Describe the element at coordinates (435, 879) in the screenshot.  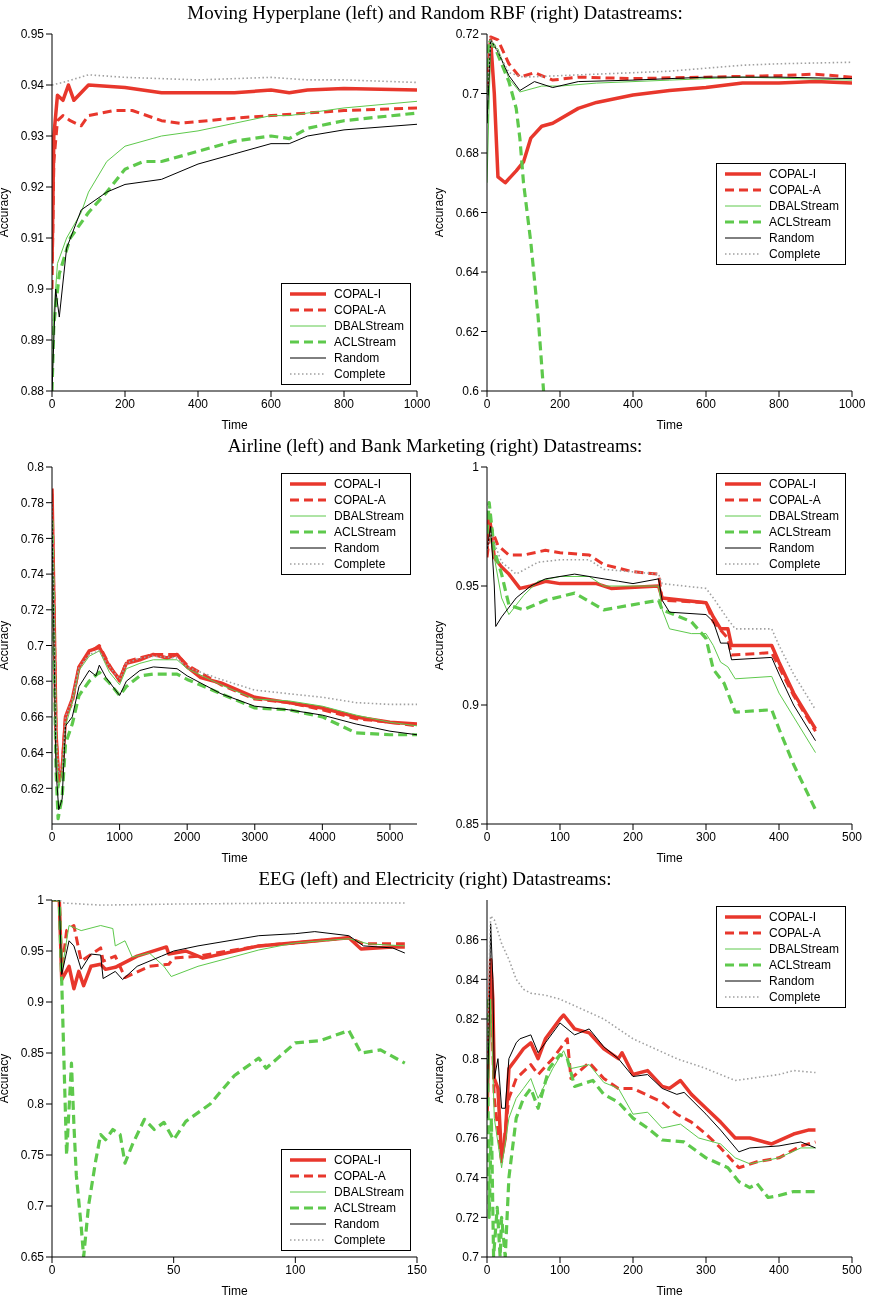
I see `chart-title: EEG (left) and Electricity (right) Datastreams:` at that location.